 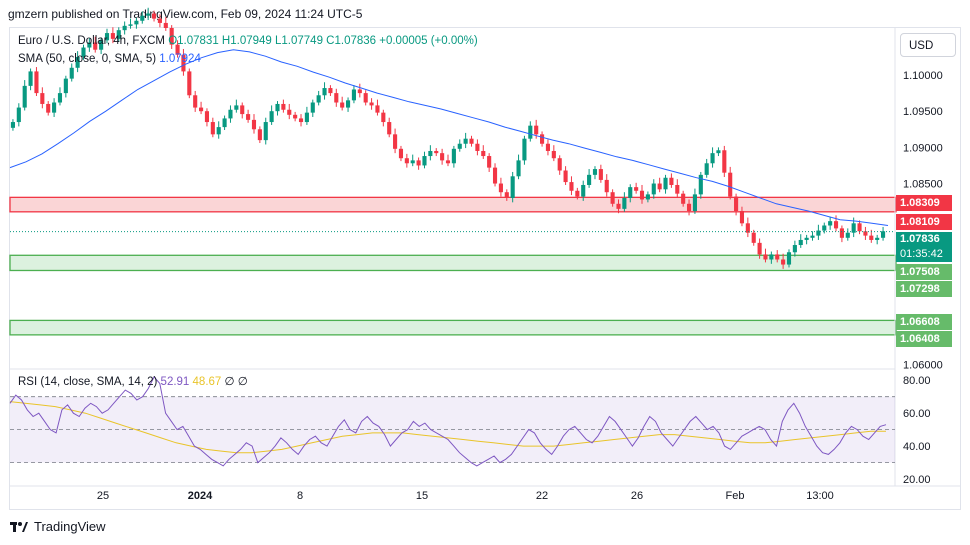 What do you see at coordinates (175, 382) in the screenshot?
I see `rsi-value: 52.91` at bounding box center [175, 382].